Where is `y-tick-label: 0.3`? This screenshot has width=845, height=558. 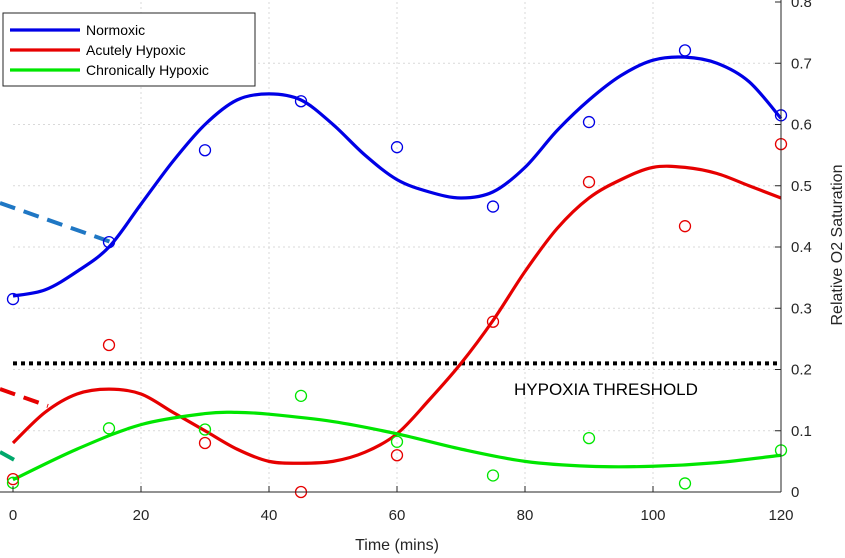
y-tick-label: 0.3 is located at coordinates (801, 308).